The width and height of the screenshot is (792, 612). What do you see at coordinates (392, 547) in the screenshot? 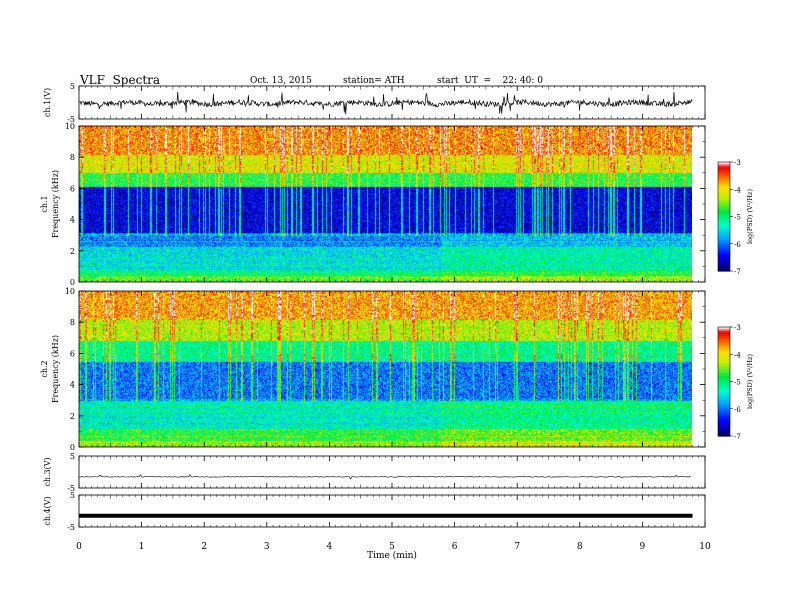
I see `x-tick-label: 5` at bounding box center [392, 547].